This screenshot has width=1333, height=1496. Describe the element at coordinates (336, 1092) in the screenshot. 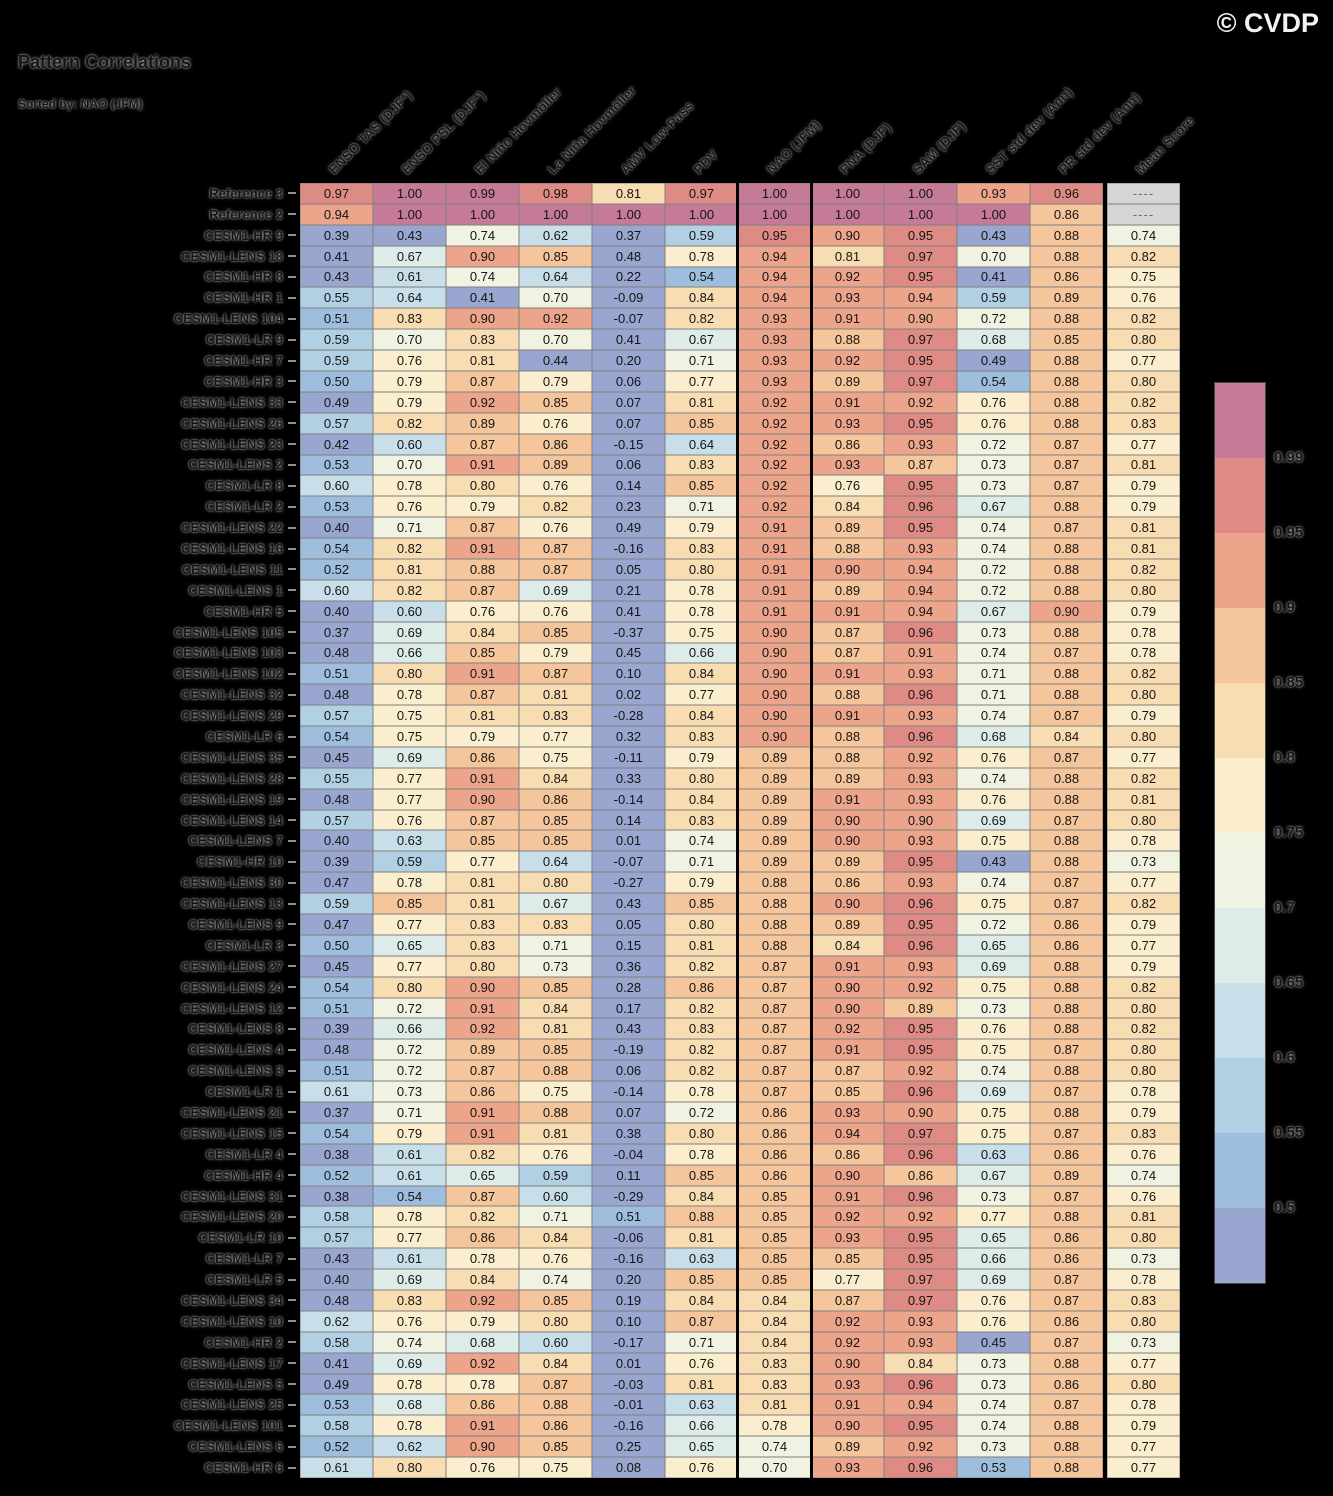

I see `heatmap-cell: 0.61` at that location.